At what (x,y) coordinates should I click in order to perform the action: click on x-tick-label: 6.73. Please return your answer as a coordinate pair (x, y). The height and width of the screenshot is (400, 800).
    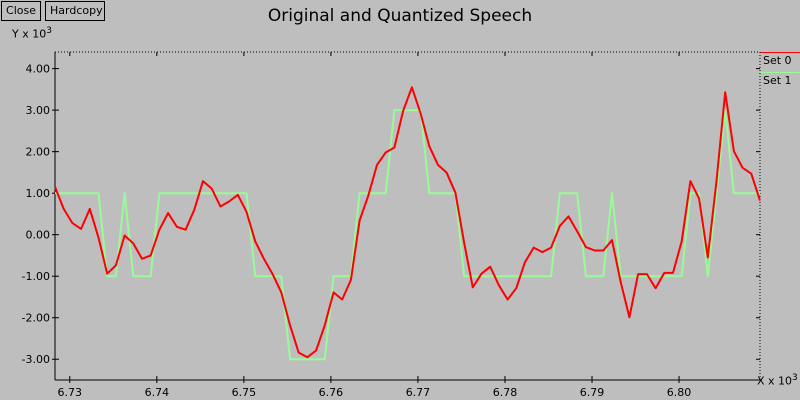
    Looking at the image, I should click on (70, 392).